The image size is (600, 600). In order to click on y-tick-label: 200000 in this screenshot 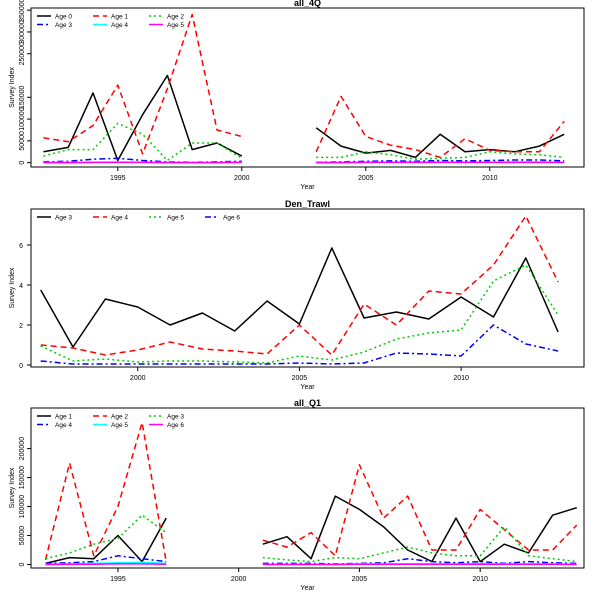, I will do `click(22, 448)`.